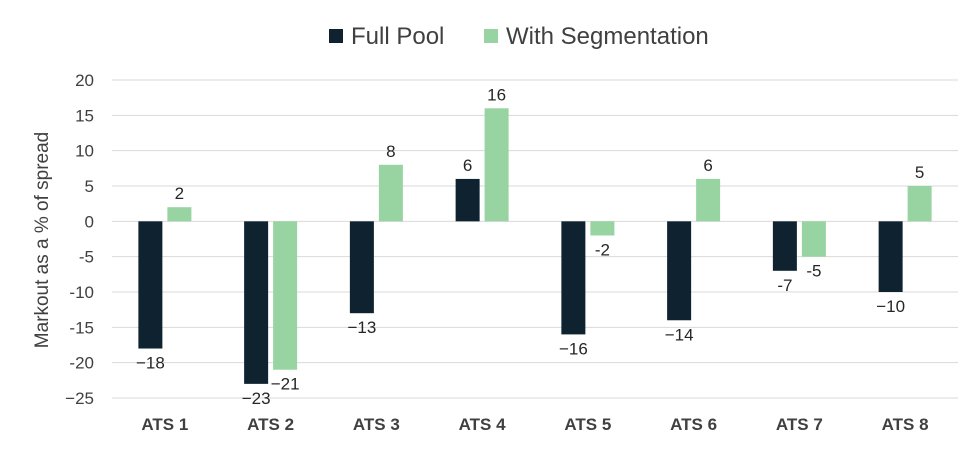  I want to click on y-axis-title: Markout as a % of spread, so click(42, 240).